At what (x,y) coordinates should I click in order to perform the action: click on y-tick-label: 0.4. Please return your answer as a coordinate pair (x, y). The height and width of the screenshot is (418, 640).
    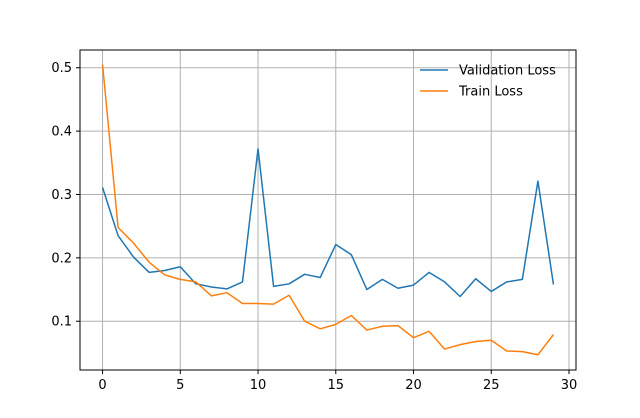
    Looking at the image, I should click on (61, 132).